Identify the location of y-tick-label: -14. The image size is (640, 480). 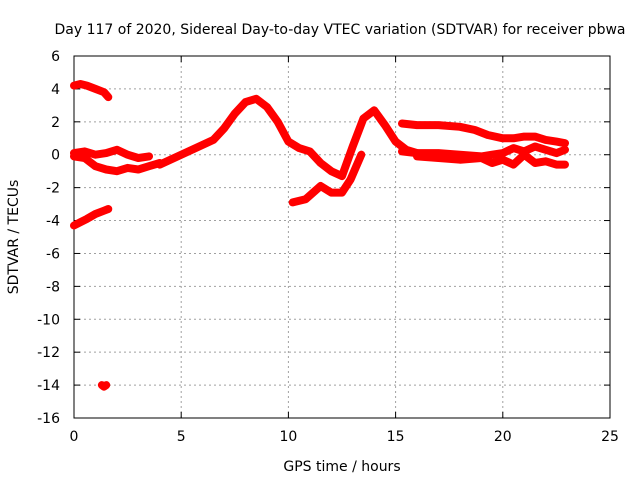
(48, 386).